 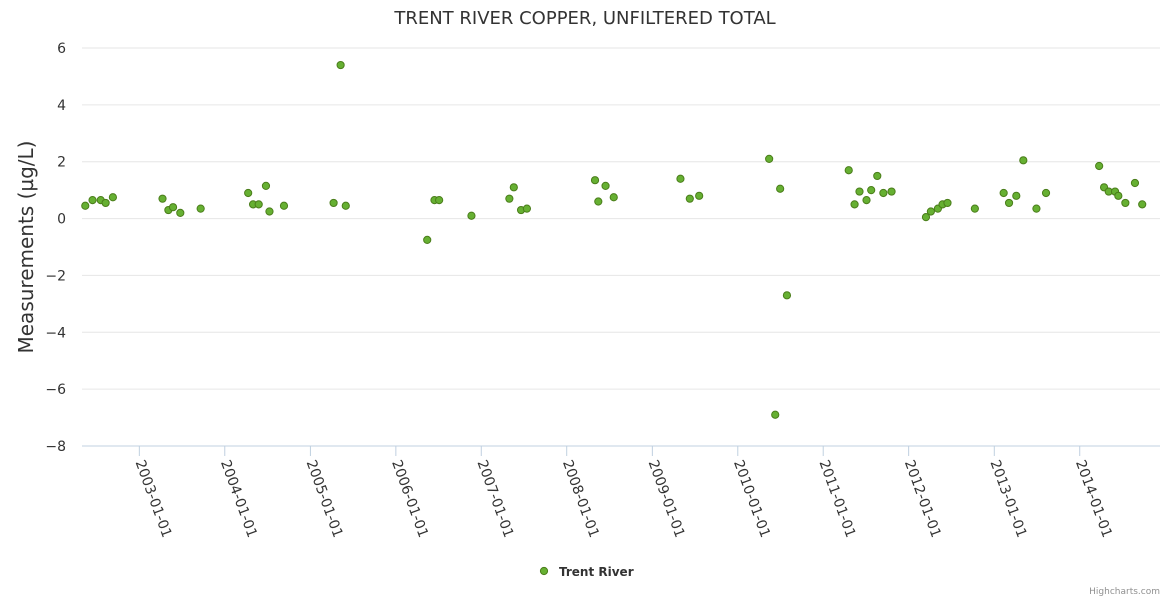 I want to click on legend-item-trent-river: Trent River, so click(x=596, y=572).